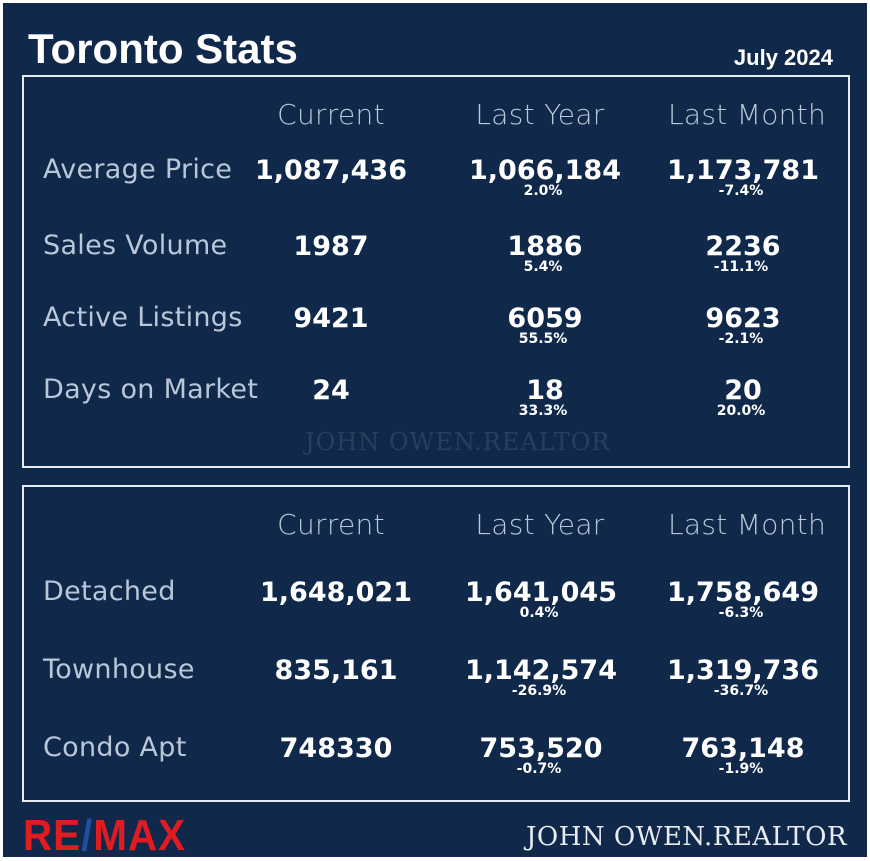 The height and width of the screenshot is (861, 870). What do you see at coordinates (545, 318) in the screenshot?
I see `last-year-value: 6059` at bounding box center [545, 318].